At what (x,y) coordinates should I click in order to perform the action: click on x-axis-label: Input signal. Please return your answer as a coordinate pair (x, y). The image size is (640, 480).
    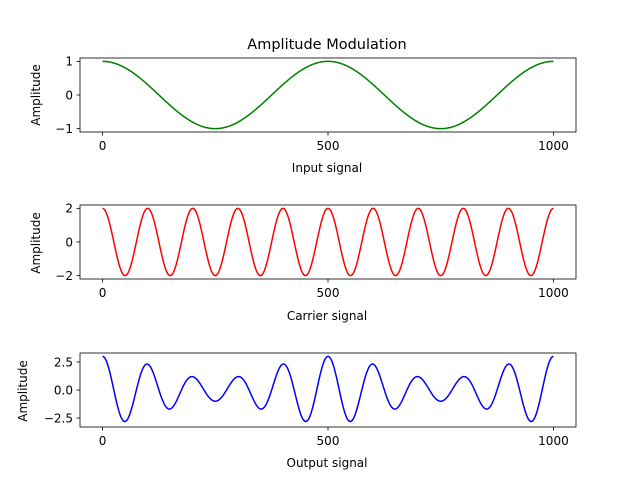
    Looking at the image, I should click on (327, 168).